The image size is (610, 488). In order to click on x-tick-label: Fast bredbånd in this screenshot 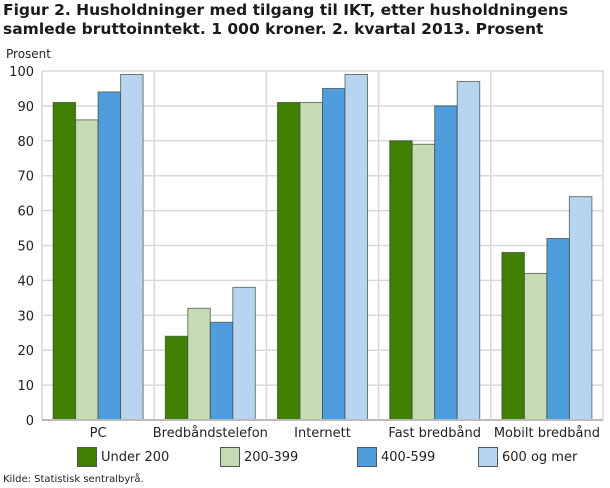, I will do `click(434, 433)`.